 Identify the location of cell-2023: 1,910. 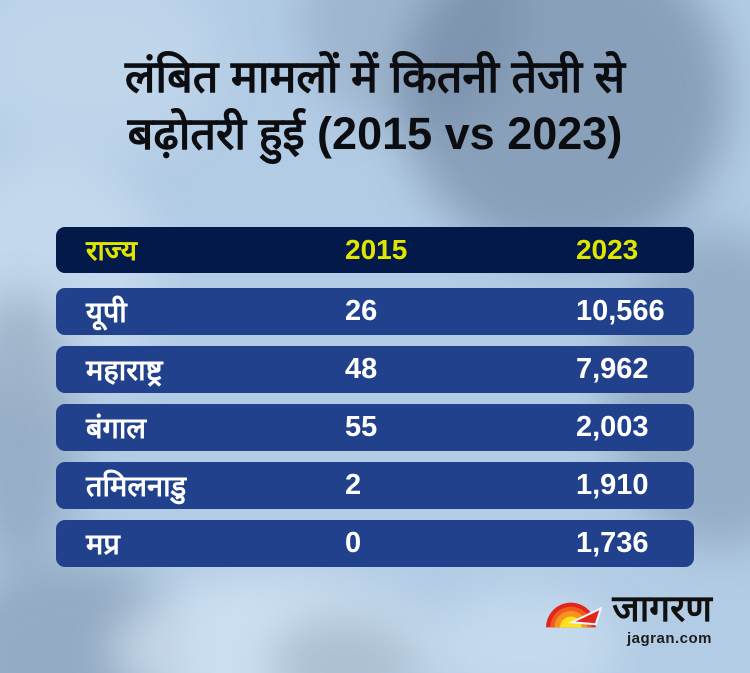
(612, 485).